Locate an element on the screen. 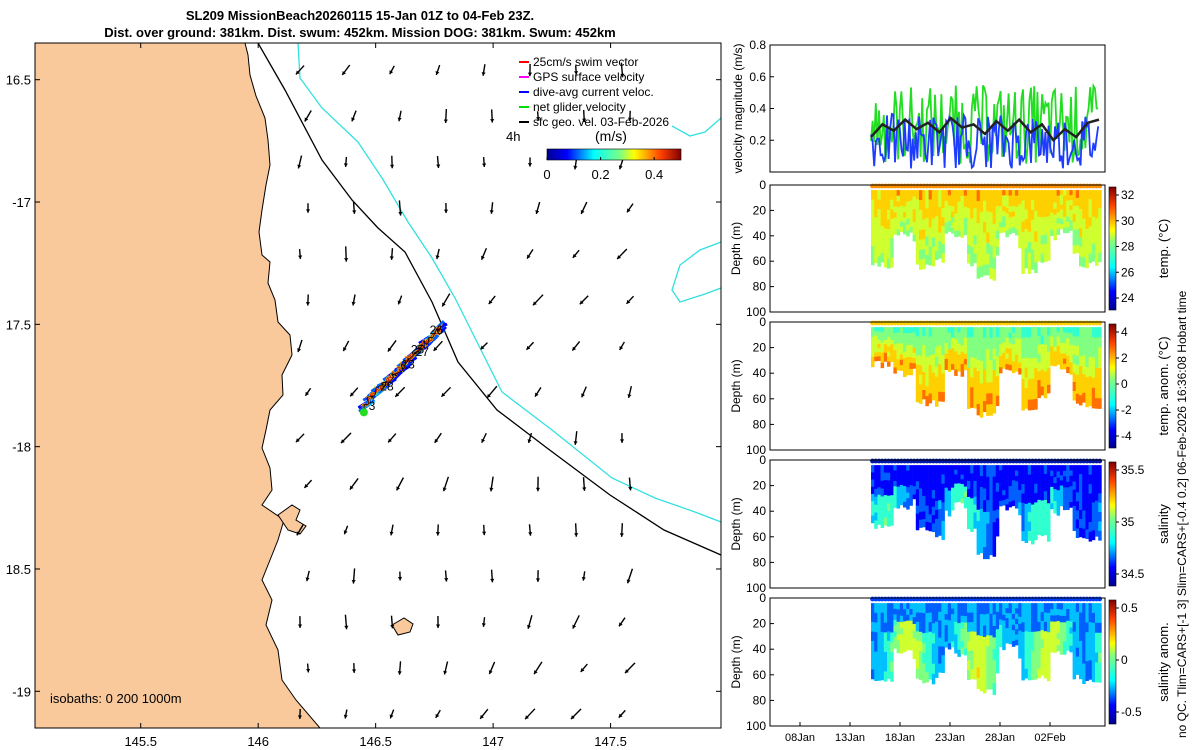  velocity-ytick-label: 0.2 is located at coordinates (757, 140).